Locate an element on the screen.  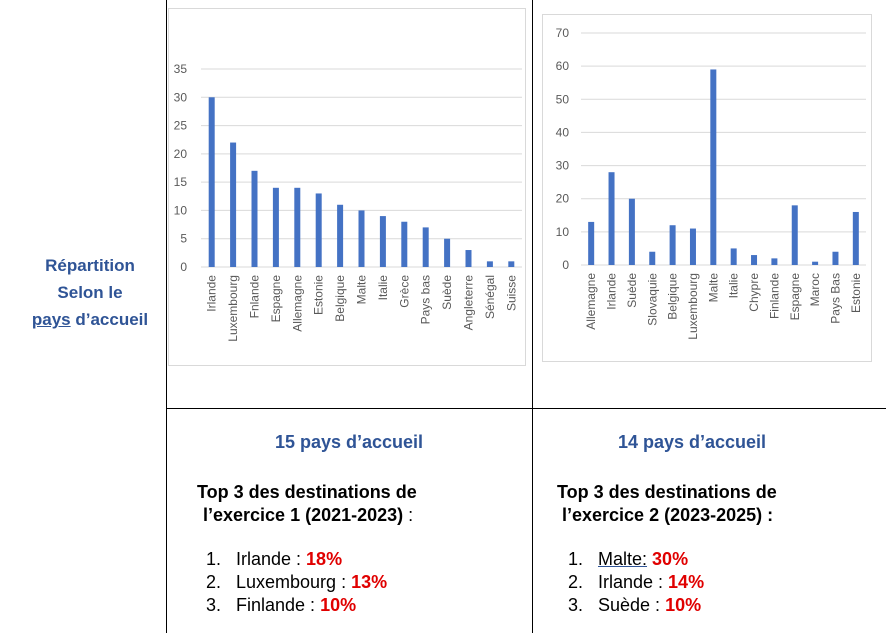
list-item: 1. Irlande : 18% is located at coordinates (296, 559).